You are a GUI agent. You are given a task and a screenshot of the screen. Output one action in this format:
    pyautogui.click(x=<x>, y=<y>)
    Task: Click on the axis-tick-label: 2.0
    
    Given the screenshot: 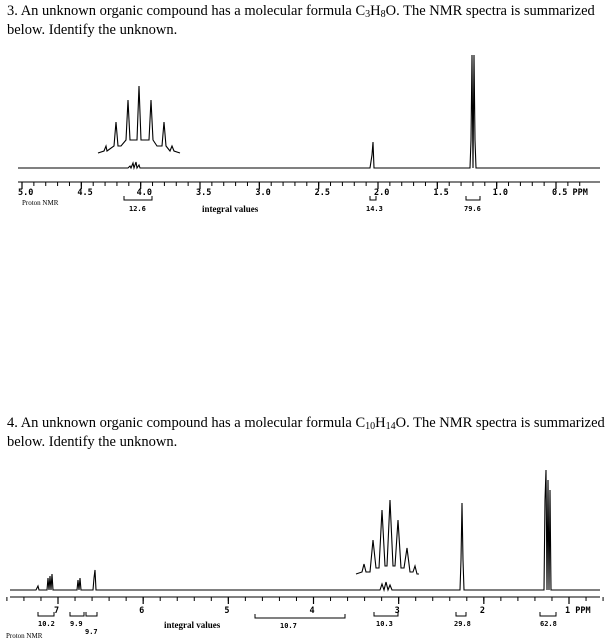 What is the action you would take?
    pyautogui.click(x=381, y=193)
    